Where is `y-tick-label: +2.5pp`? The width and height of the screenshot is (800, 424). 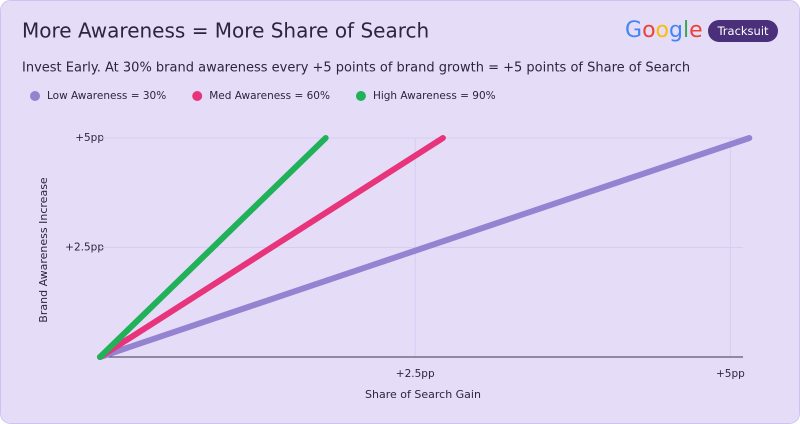 y-tick-label: +2.5pp is located at coordinates (84, 248).